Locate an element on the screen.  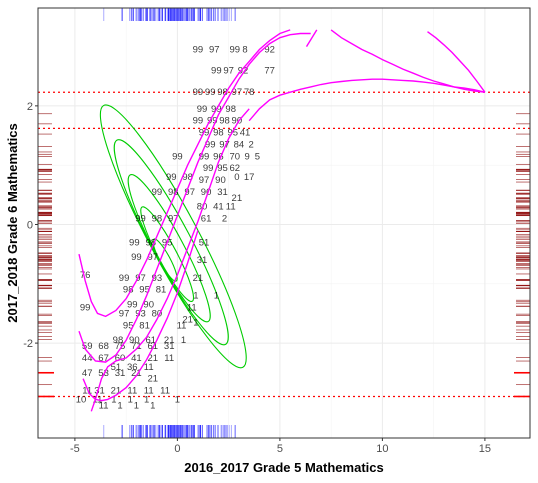
point-label: 70 is located at coordinates (235, 156).